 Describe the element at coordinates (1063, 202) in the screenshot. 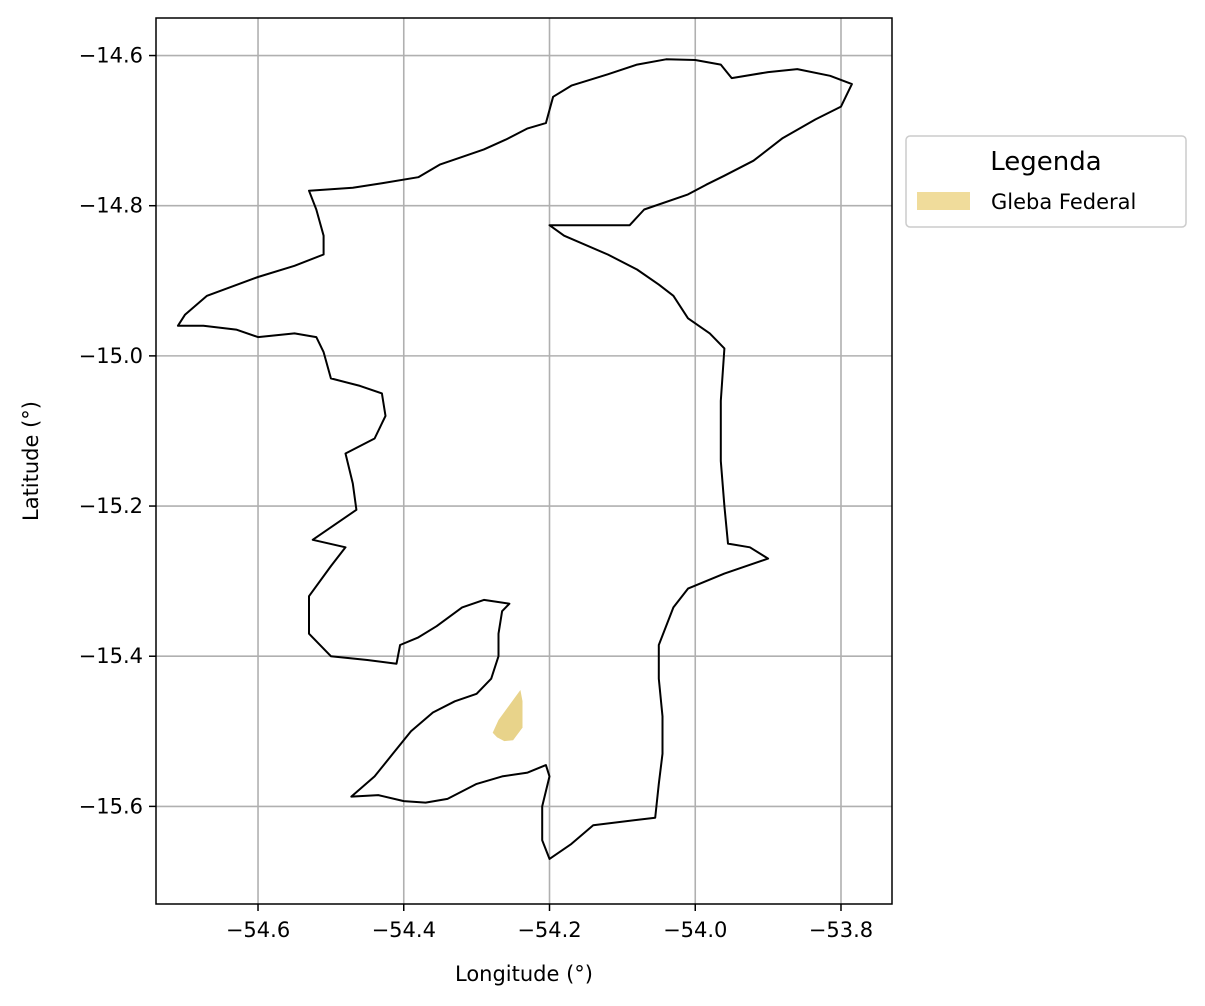

I see `legend-label-gleba-federal: Gleba Federal` at that location.